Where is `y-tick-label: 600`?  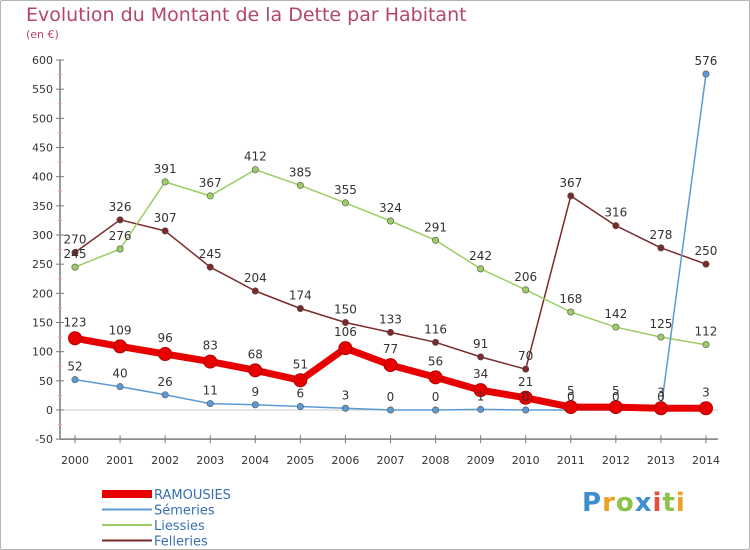 y-tick-label: 600 is located at coordinates (42, 60).